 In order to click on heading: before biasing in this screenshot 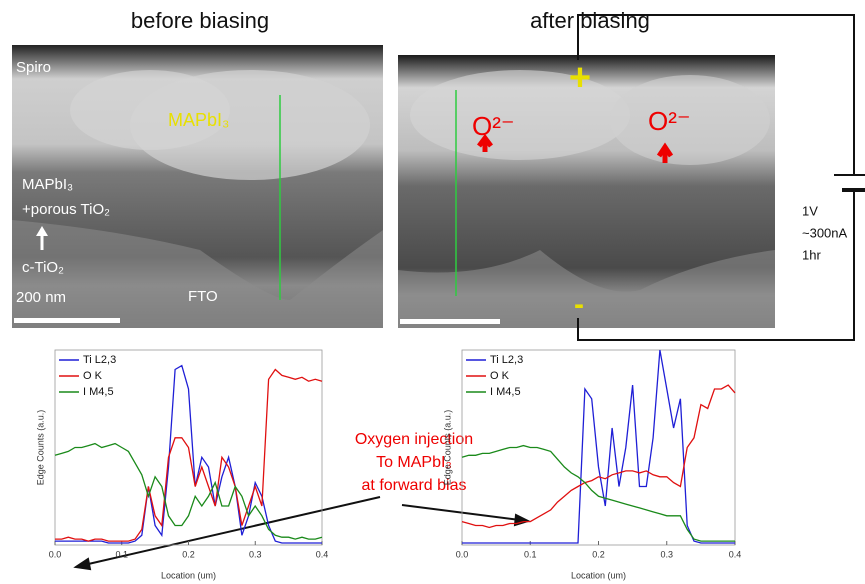, I will do `click(200, 20)`.